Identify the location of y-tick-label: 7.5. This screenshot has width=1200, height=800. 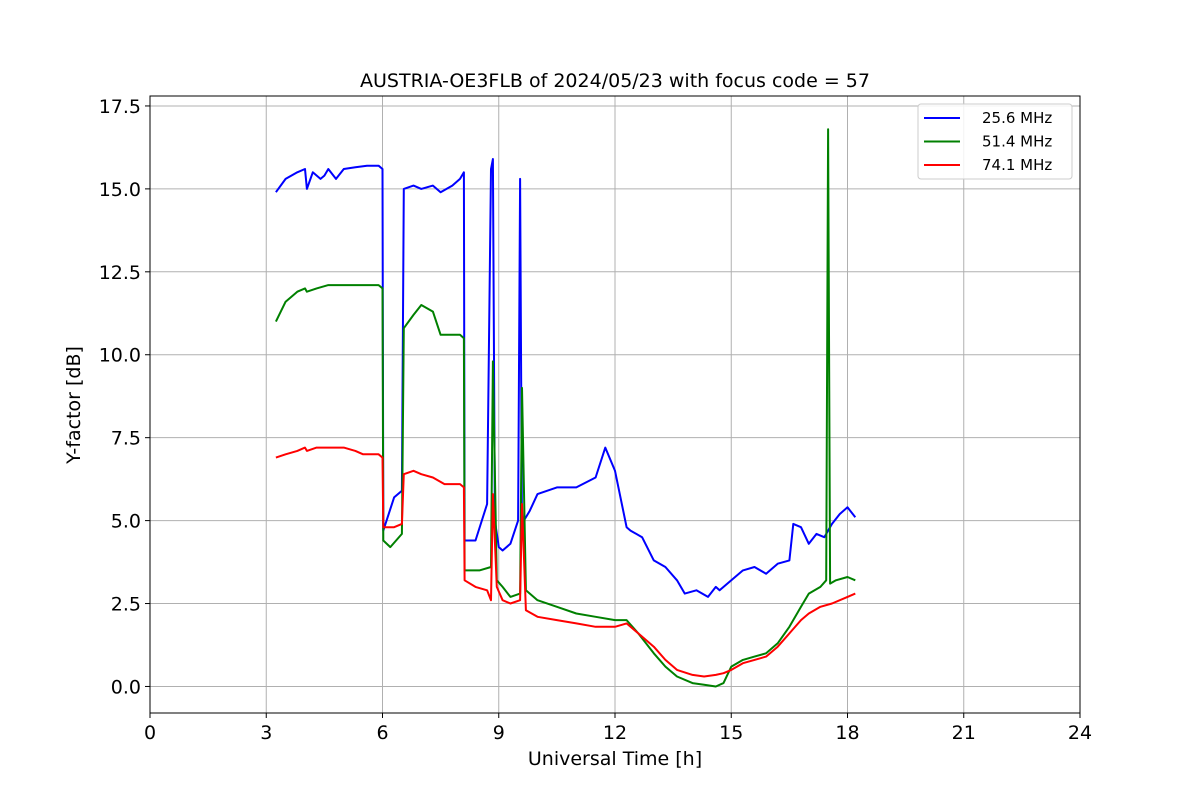
(126, 439).